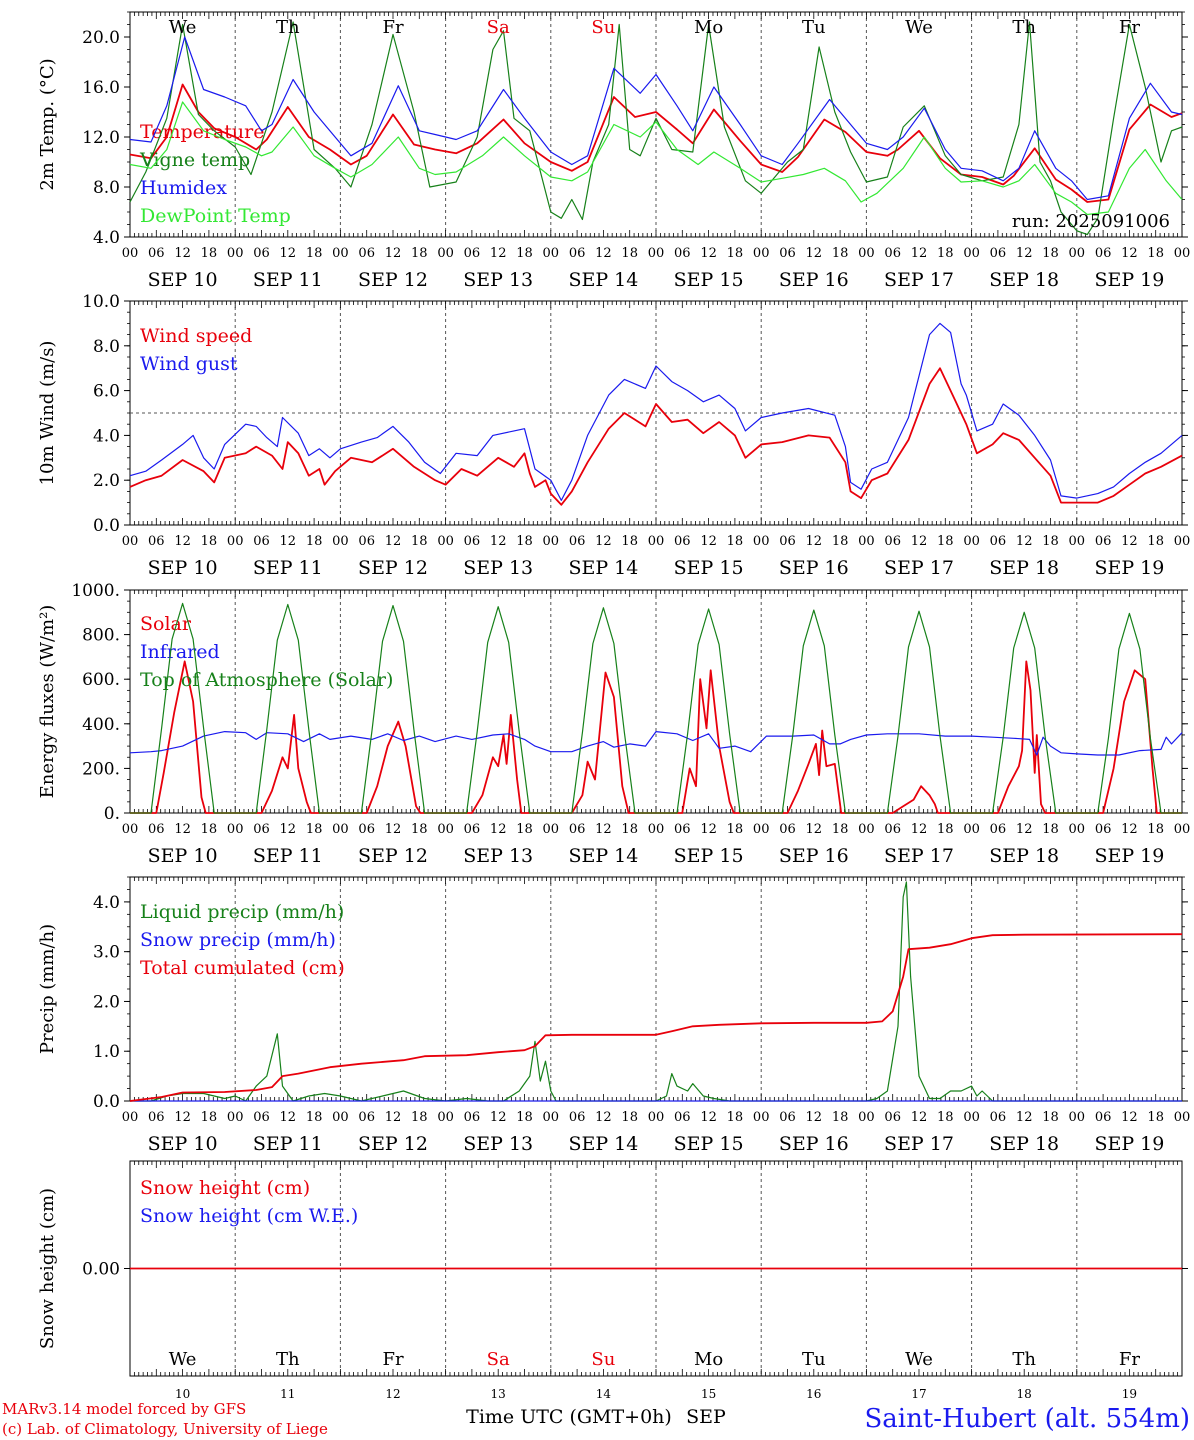 The image size is (1194, 1440). I want to click on legend-entry: Snow height (cm W.E.), so click(249, 1216).